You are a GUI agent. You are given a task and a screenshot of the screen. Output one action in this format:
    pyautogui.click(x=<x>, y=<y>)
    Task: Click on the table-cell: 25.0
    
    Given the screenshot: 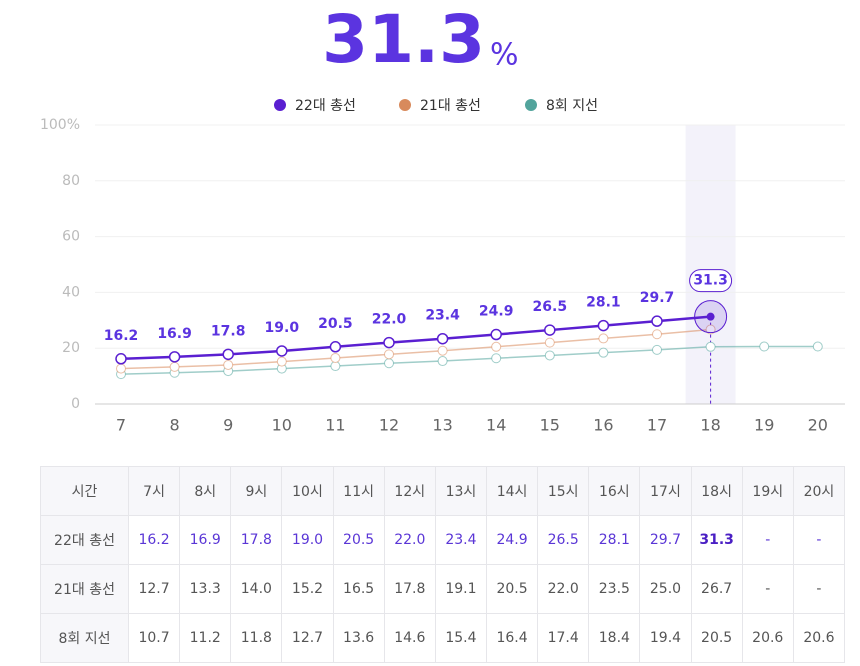 What is the action you would take?
    pyautogui.click(x=665, y=589)
    